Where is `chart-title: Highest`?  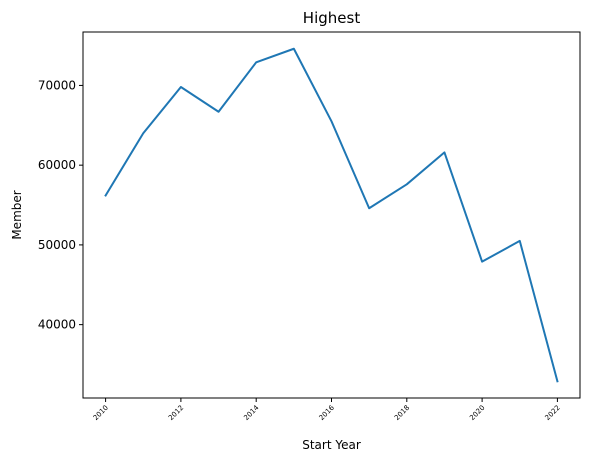 chart-title: Highest is located at coordinates (332, 18).